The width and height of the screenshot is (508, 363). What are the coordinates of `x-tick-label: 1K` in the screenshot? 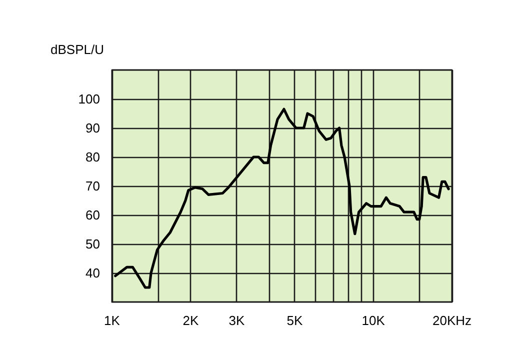 It's located at (112, 320).